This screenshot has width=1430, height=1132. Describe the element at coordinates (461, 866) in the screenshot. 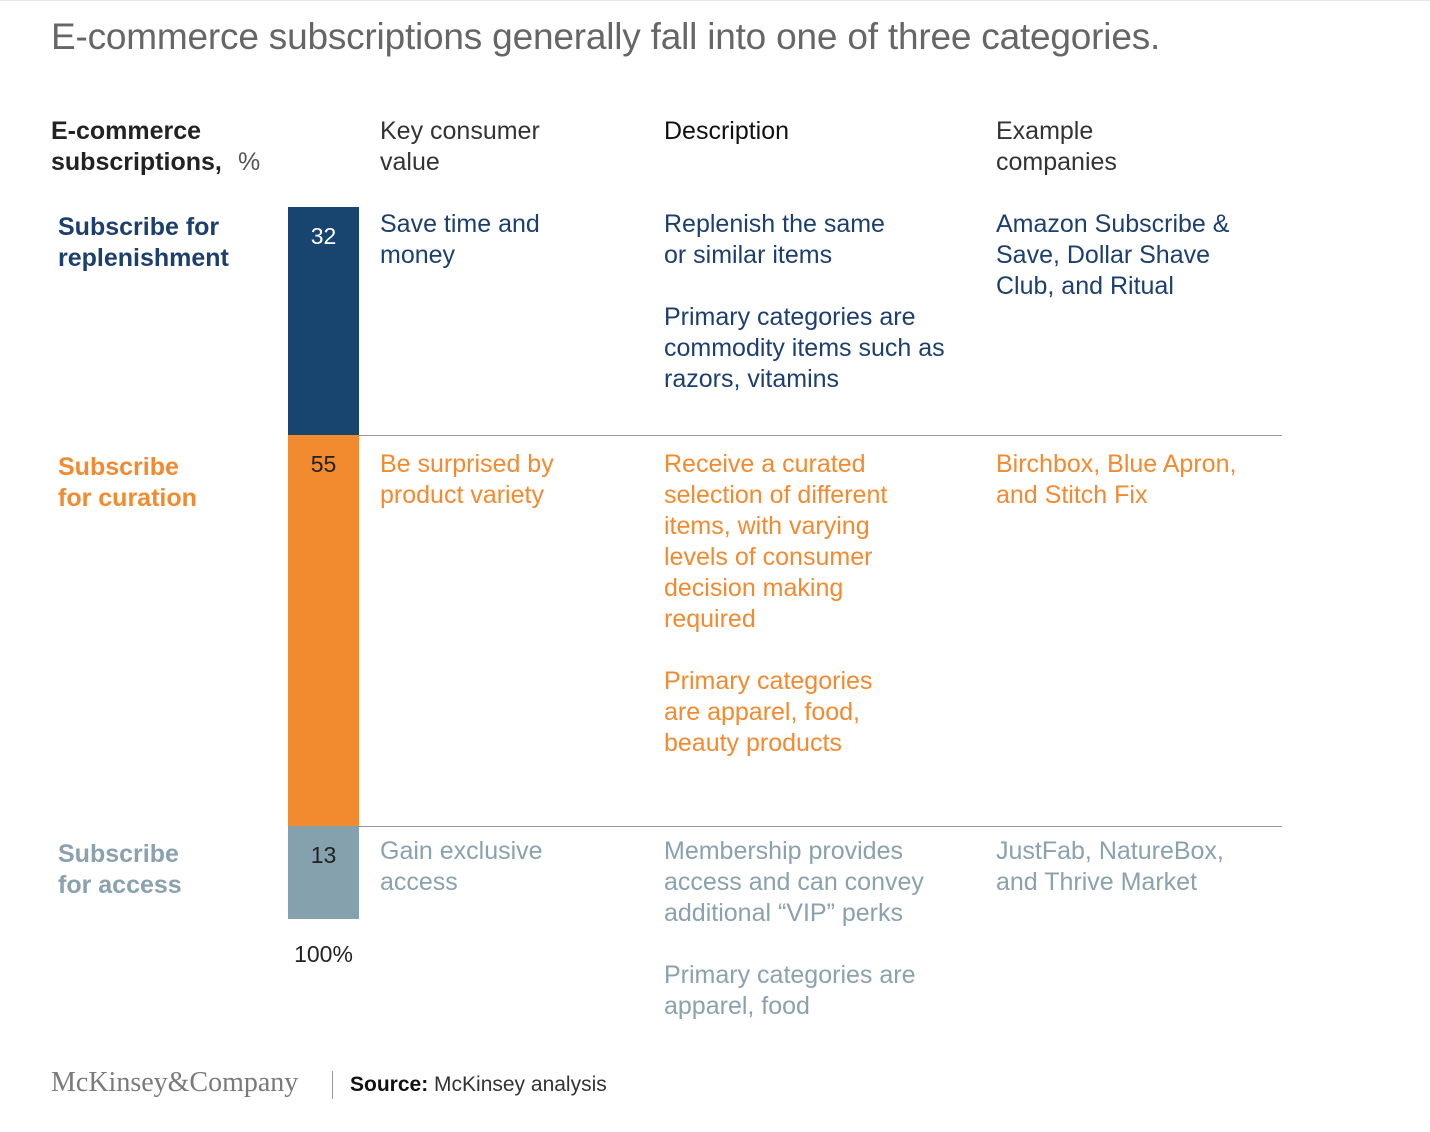

I see `key-value-access: Gain exclusive access` at that location.